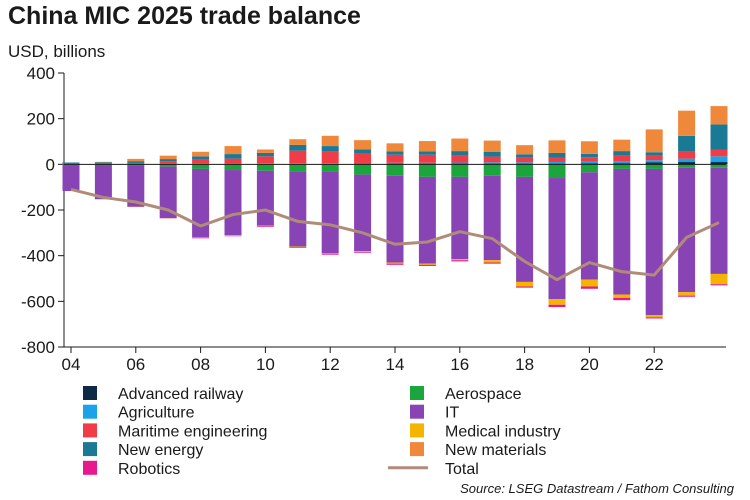 Image resolution: width=750 pixels, height=500 pixels. What do you see at coordinates (41, 73) in the screenshot?
I see `y-tick-label: 400` at bounding box center [41, 73].